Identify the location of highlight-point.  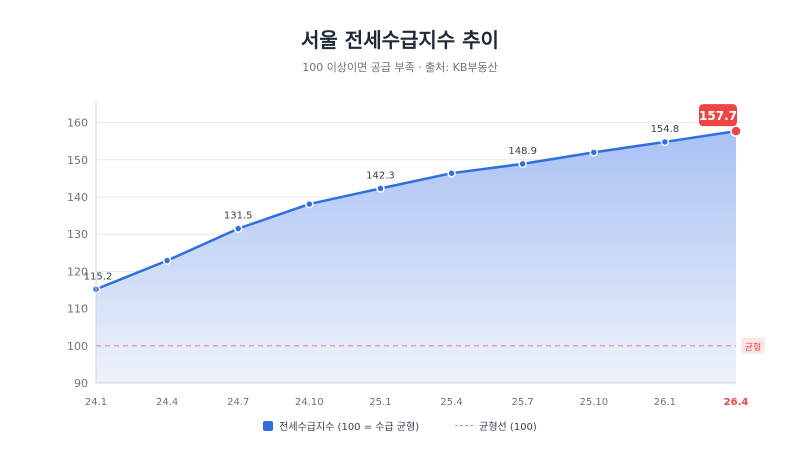
(736, 131).